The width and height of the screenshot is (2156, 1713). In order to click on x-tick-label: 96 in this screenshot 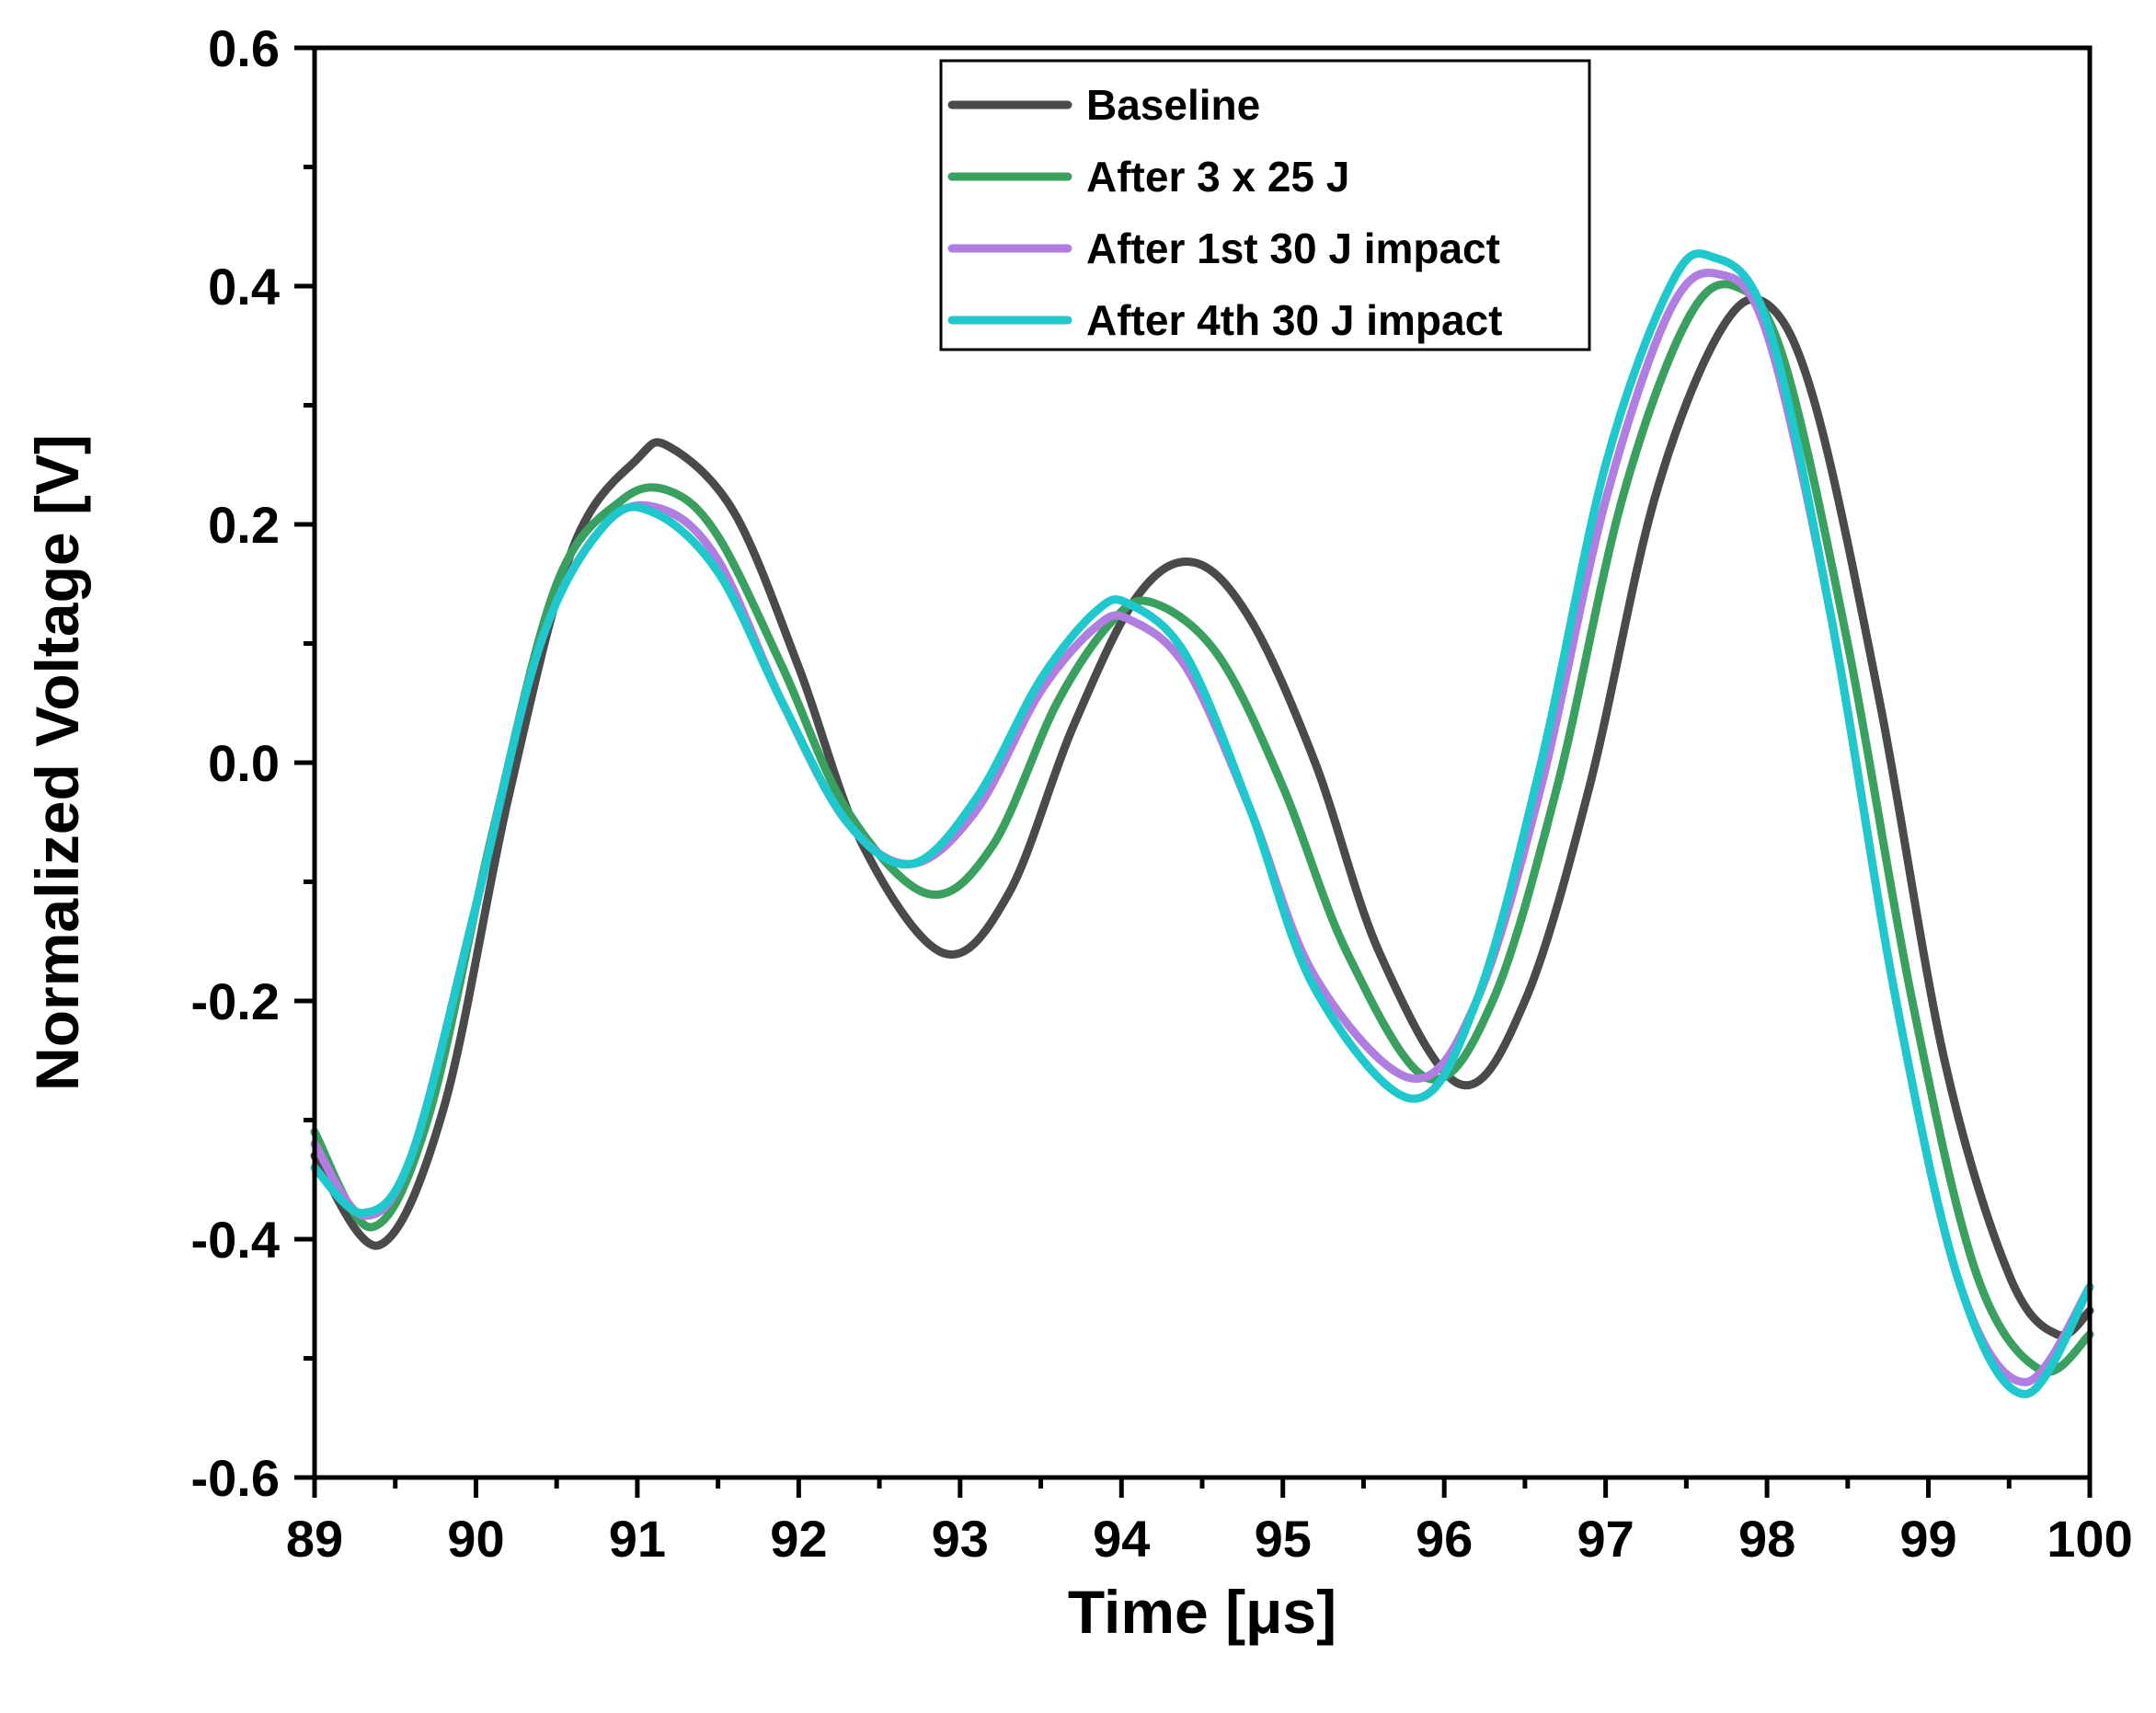, I will do `click(1444, 1539)`.